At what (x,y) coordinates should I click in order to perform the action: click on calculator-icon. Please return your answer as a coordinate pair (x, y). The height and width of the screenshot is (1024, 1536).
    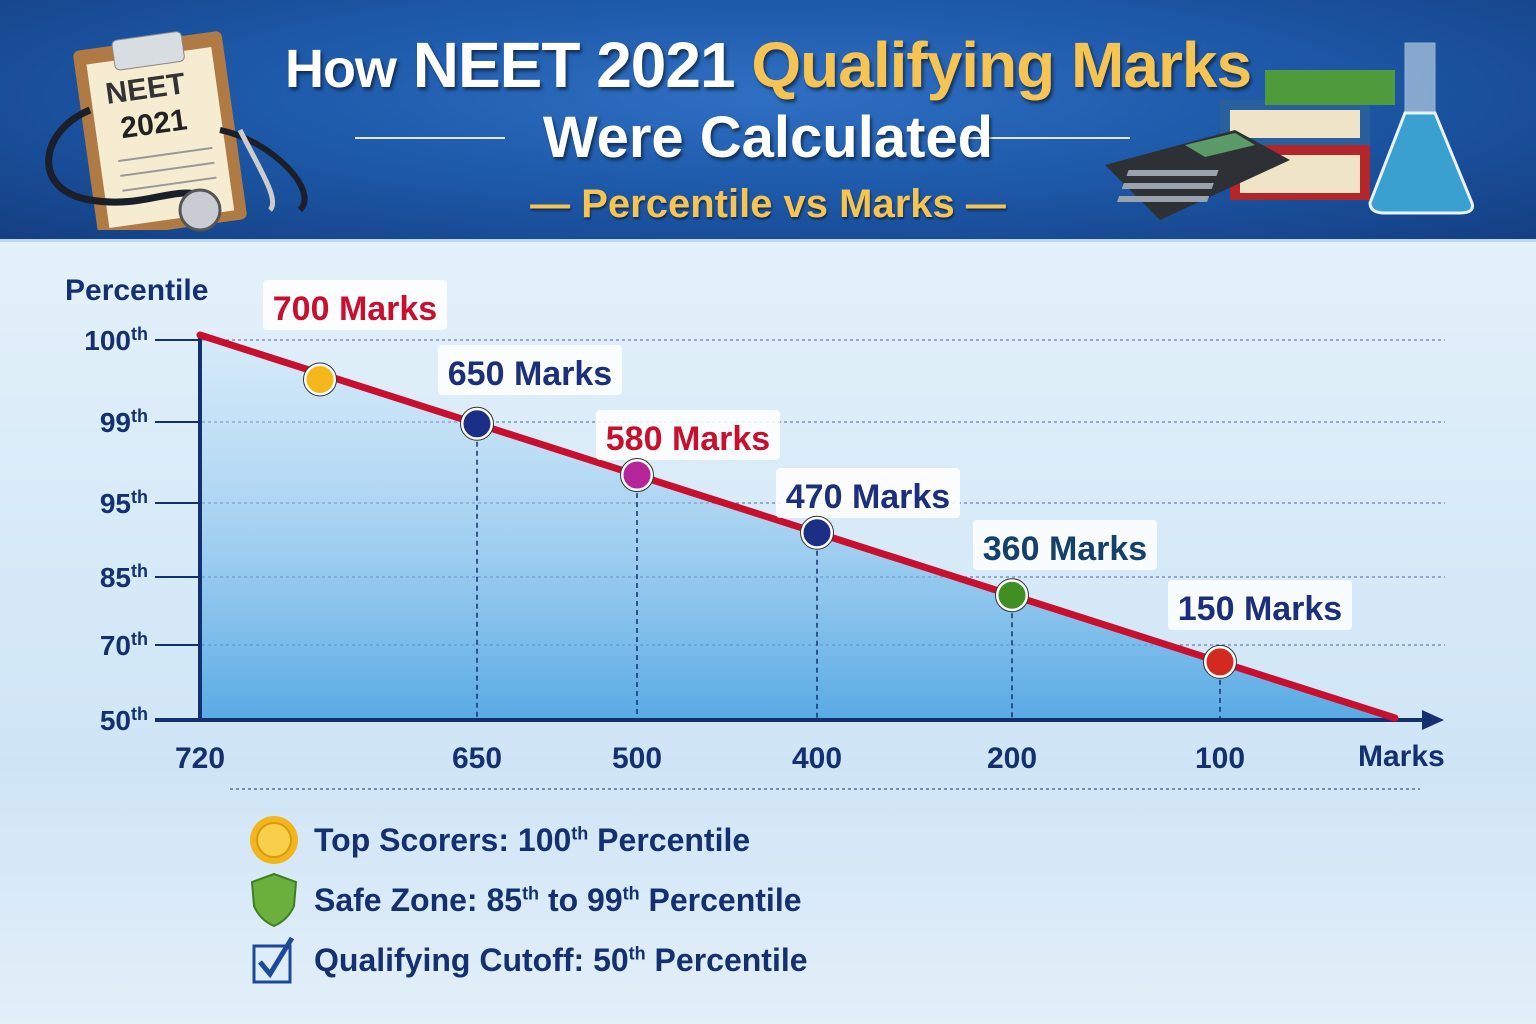
    Looking at the image, I should click on (1197, 175).